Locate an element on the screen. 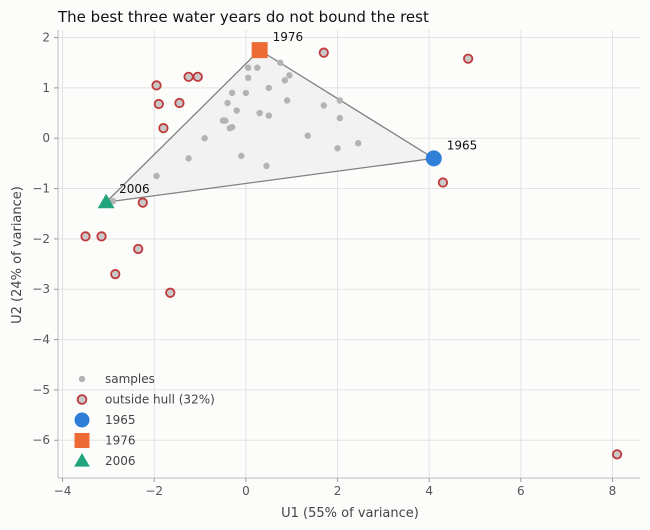  legend-1976-marker is located at coordinates (82, 440).